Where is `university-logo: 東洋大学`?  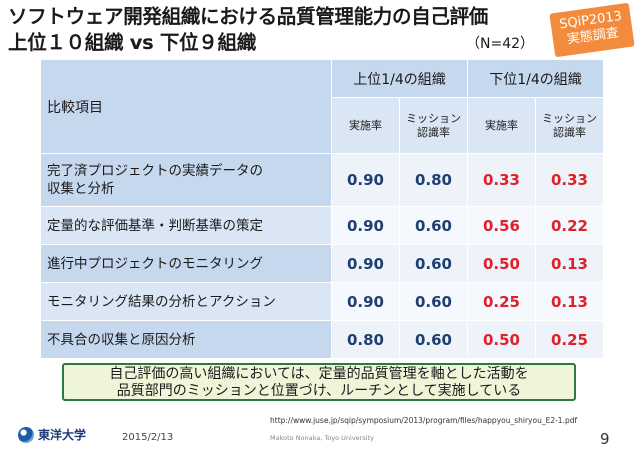 university-logo: 東洋大学 is located at coordinates (52, 434).